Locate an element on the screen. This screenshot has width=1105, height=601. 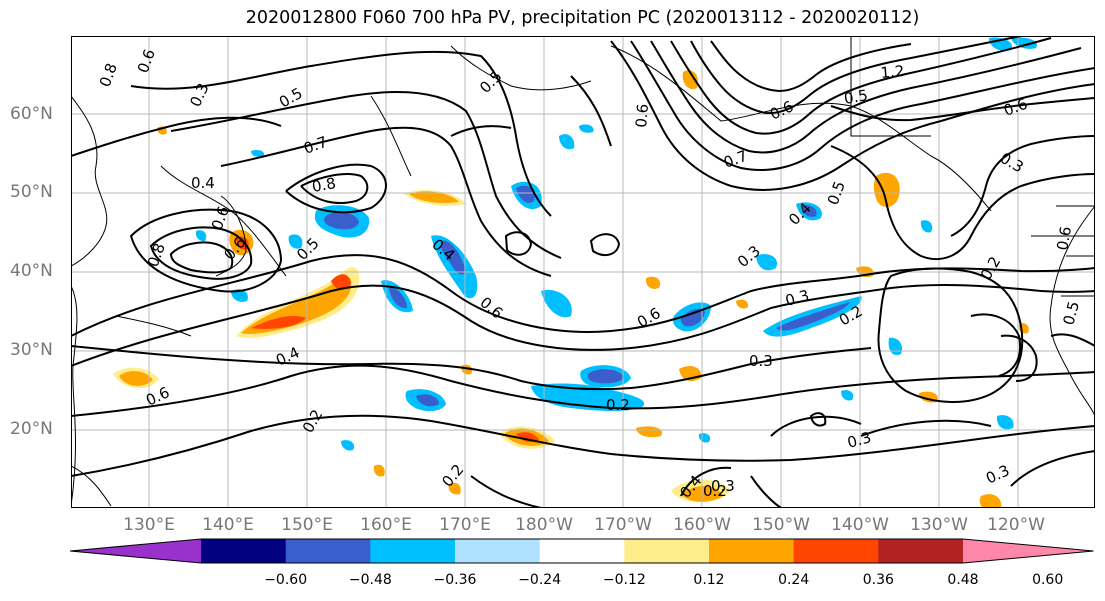
lon-label-160e: 160°E is located at coordinates (386, 525).